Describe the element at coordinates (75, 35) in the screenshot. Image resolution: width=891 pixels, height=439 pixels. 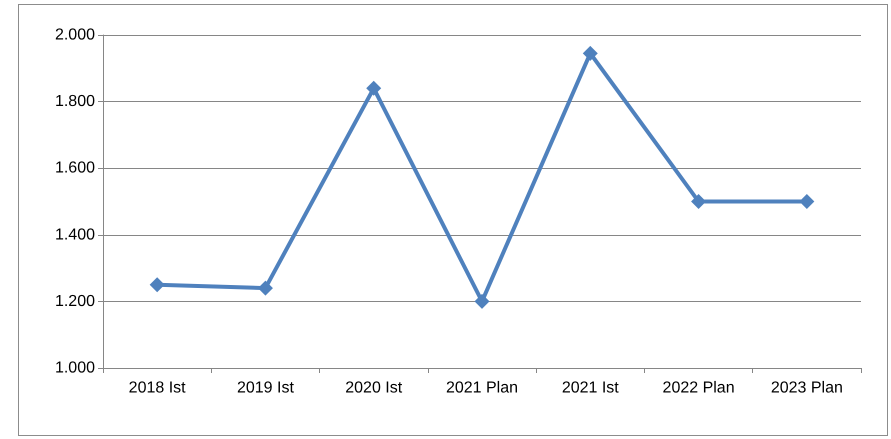
I see `y-tick-label: 2.000` at that location.